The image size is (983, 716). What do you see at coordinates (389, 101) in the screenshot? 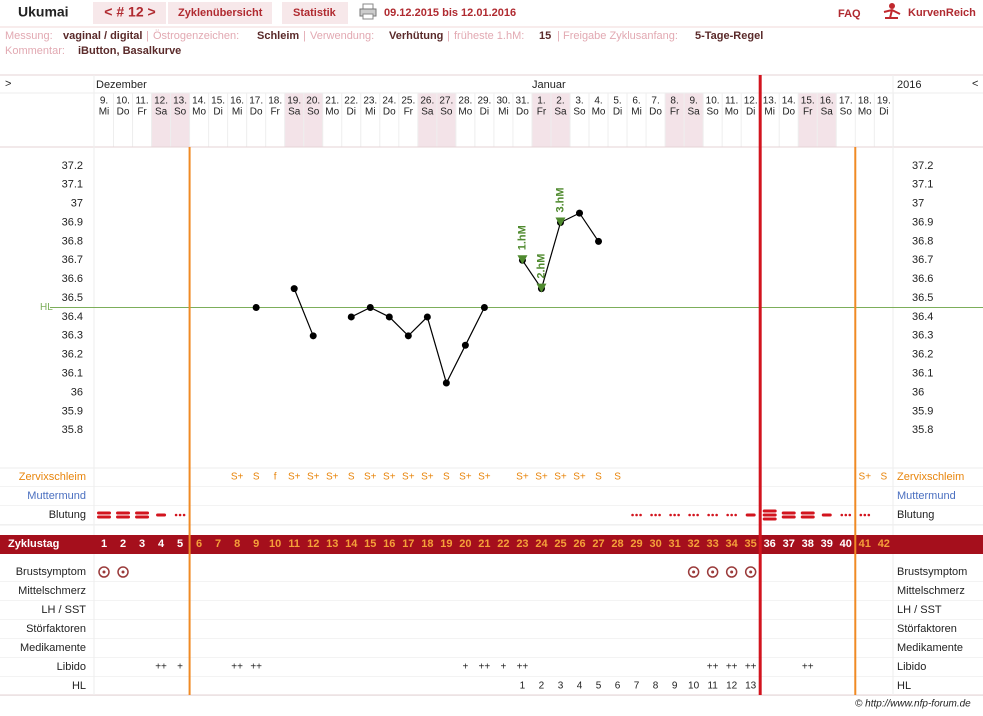
I see `day-label: 24.` at bounding box center [389, 101].